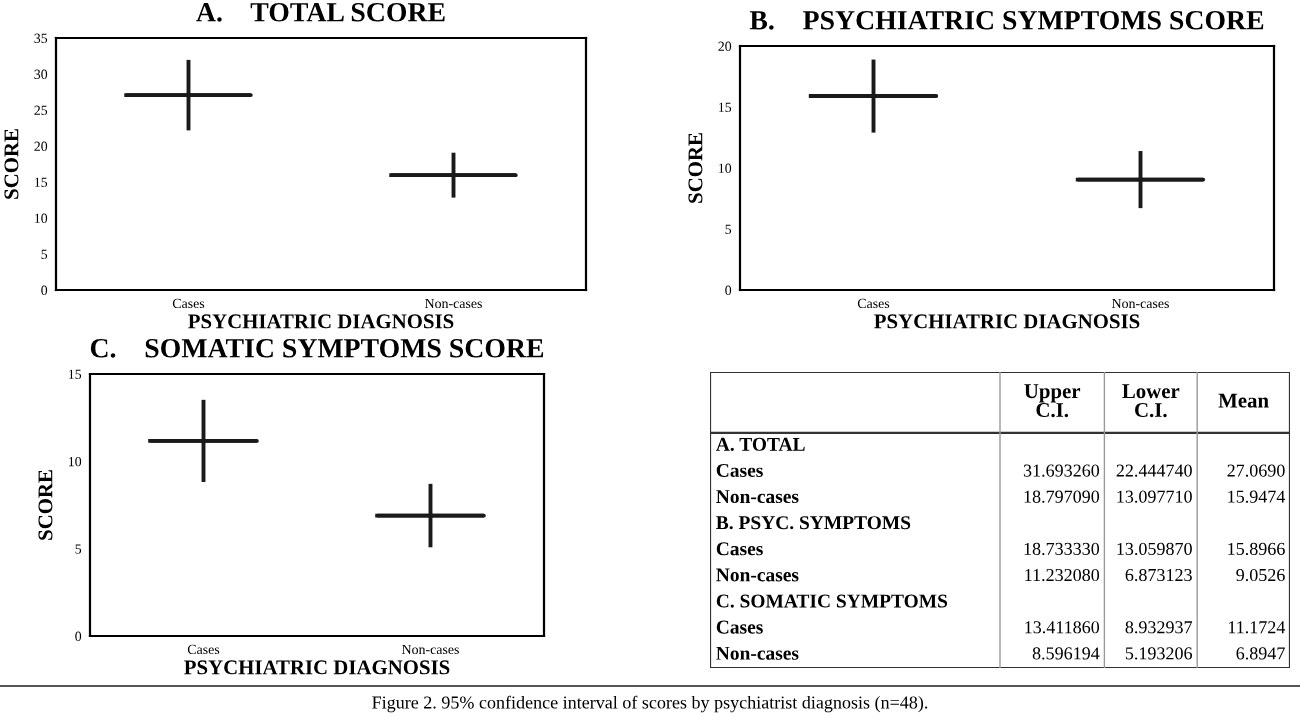 The image size is (1300, 728). I want to click on data-label: 5.193206, so click(1159, 653).